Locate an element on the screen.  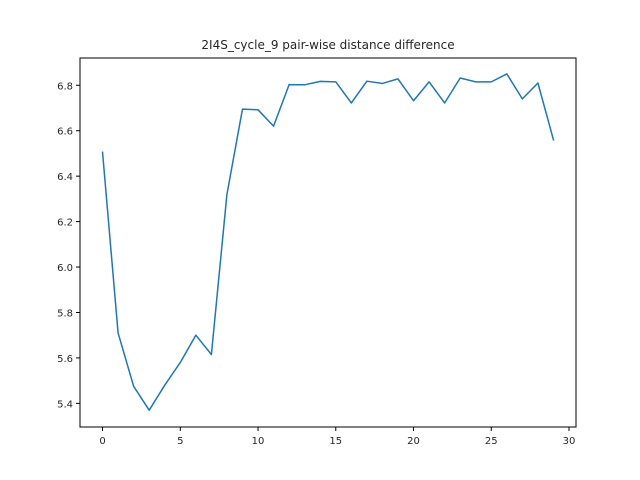
x-tick-label: 25 is located at coordinates (491, 441).